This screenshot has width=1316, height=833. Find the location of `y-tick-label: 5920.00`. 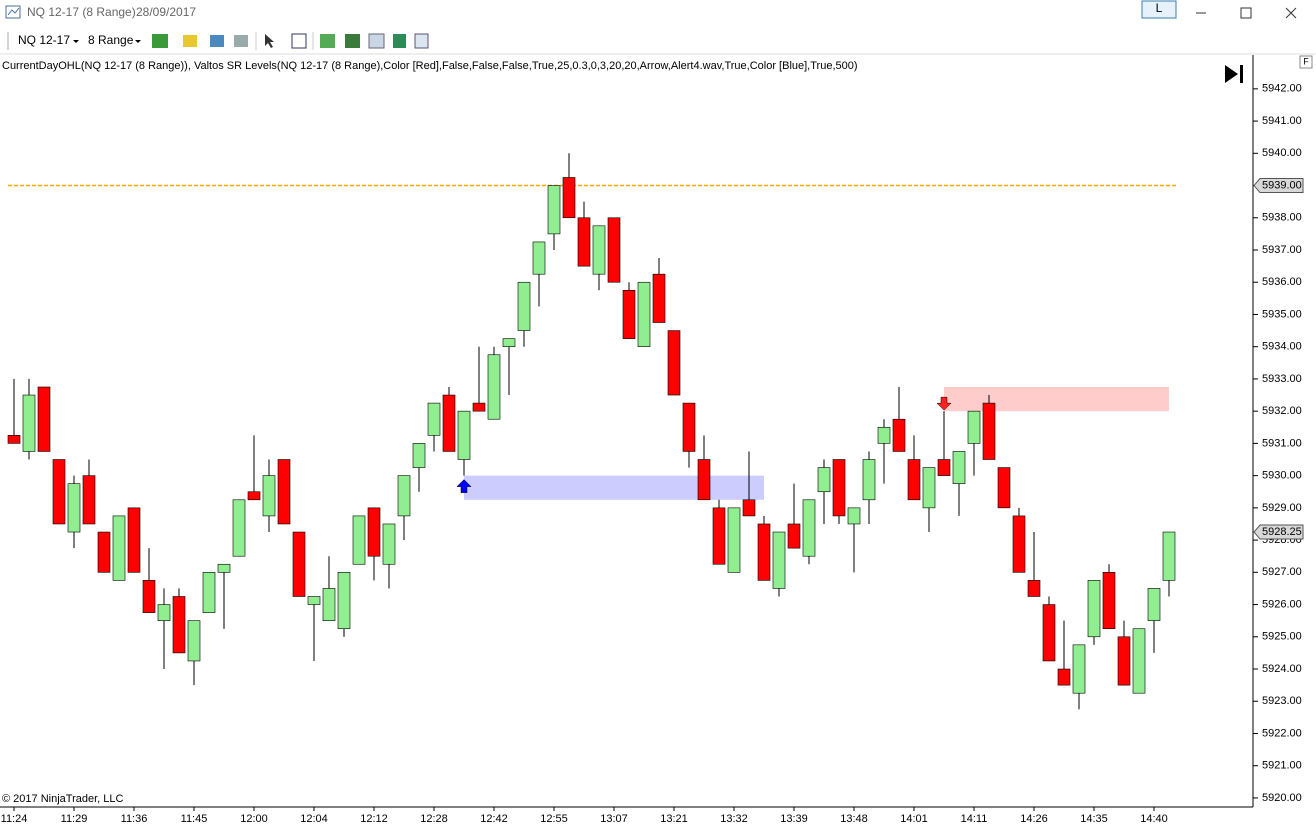

y-tick-label: 5920.00 is located at coordinates (1282, 798).